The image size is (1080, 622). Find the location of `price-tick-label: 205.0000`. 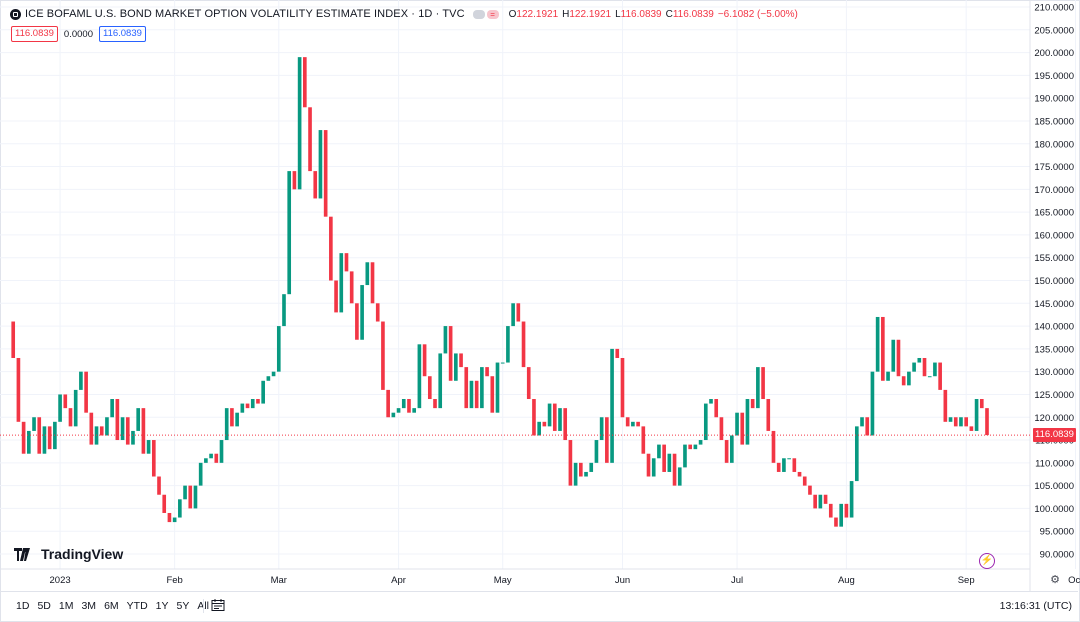

price-tick-label: 205.0000 is located at coordinates (1054, 30).